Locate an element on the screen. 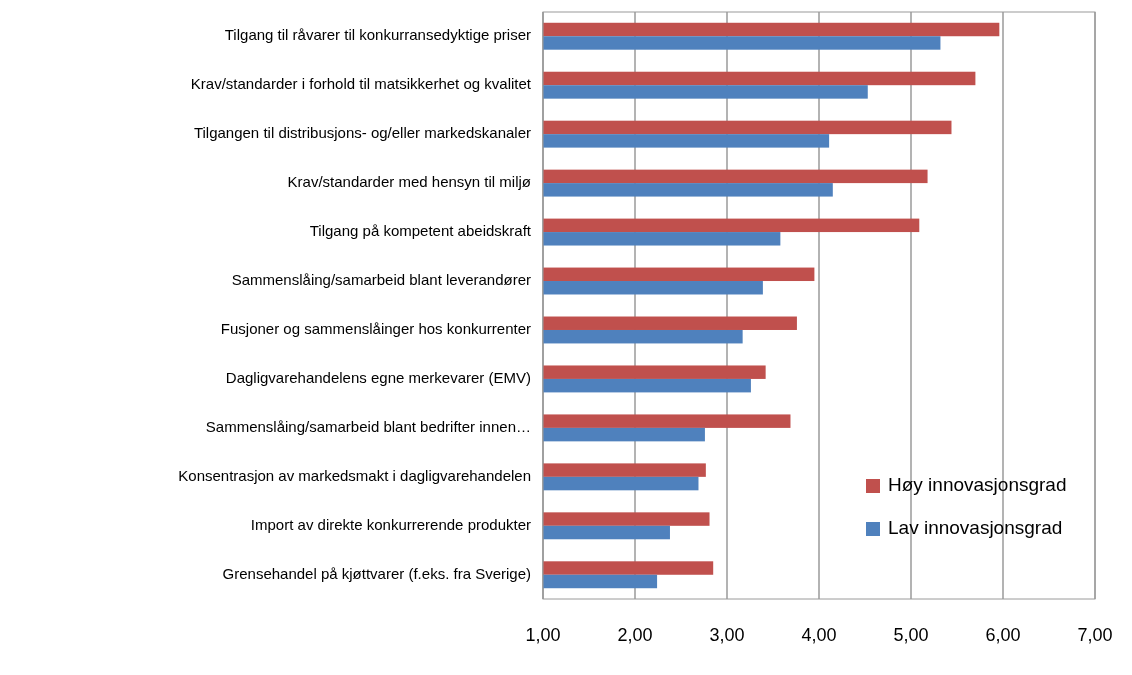 This screenshot has width=1132, height=675. y-tick-label: Tilgangen til distribusjons- og/eller markedskanaler is located at coordinates (362, 133).